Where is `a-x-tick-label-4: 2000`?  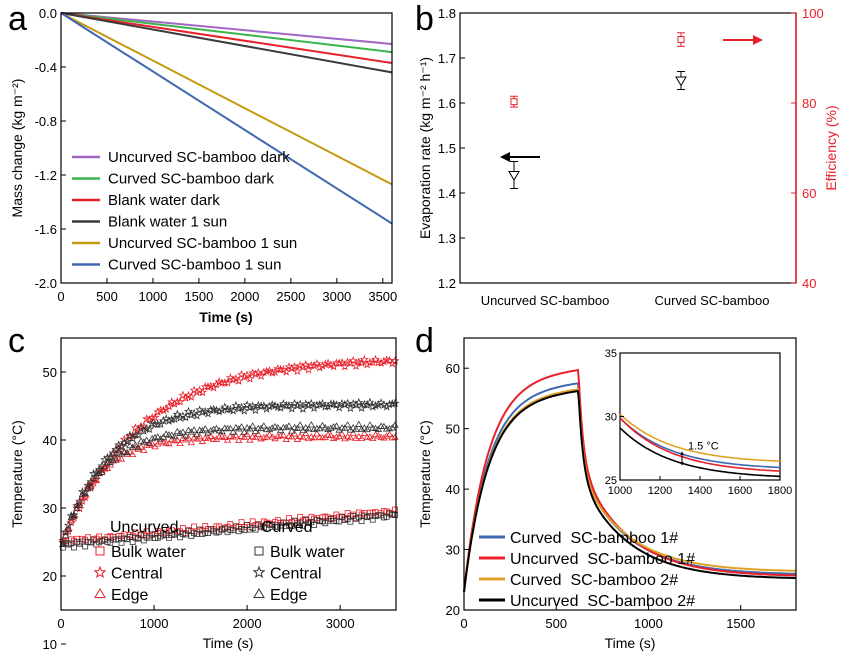
a-x-tick-label-4: 2000 is located at coordinates (244, 296).